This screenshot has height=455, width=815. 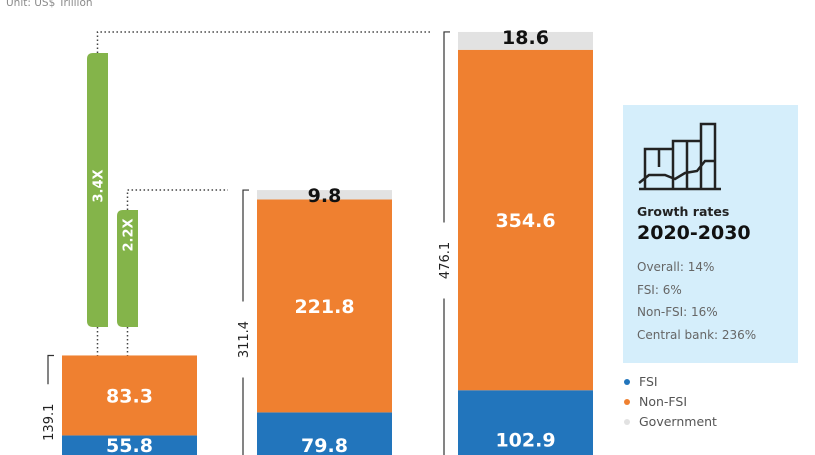 I want to click on bar-nonfsi-2025, so click(x=324, y=306).